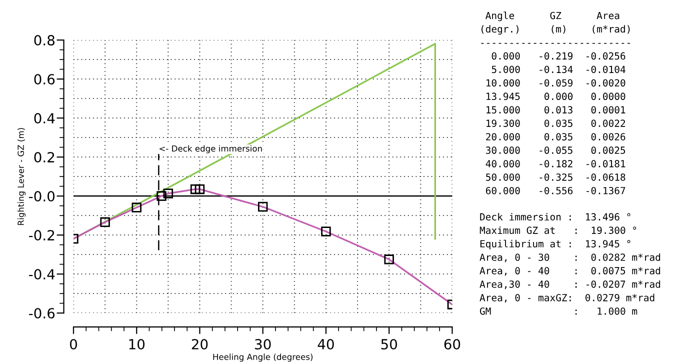 The height and width of the screenshot is (364, 700). Describe the element at coordinates (553, 17) in the screenshot. I see `text: Angle GZ Area` at that location.